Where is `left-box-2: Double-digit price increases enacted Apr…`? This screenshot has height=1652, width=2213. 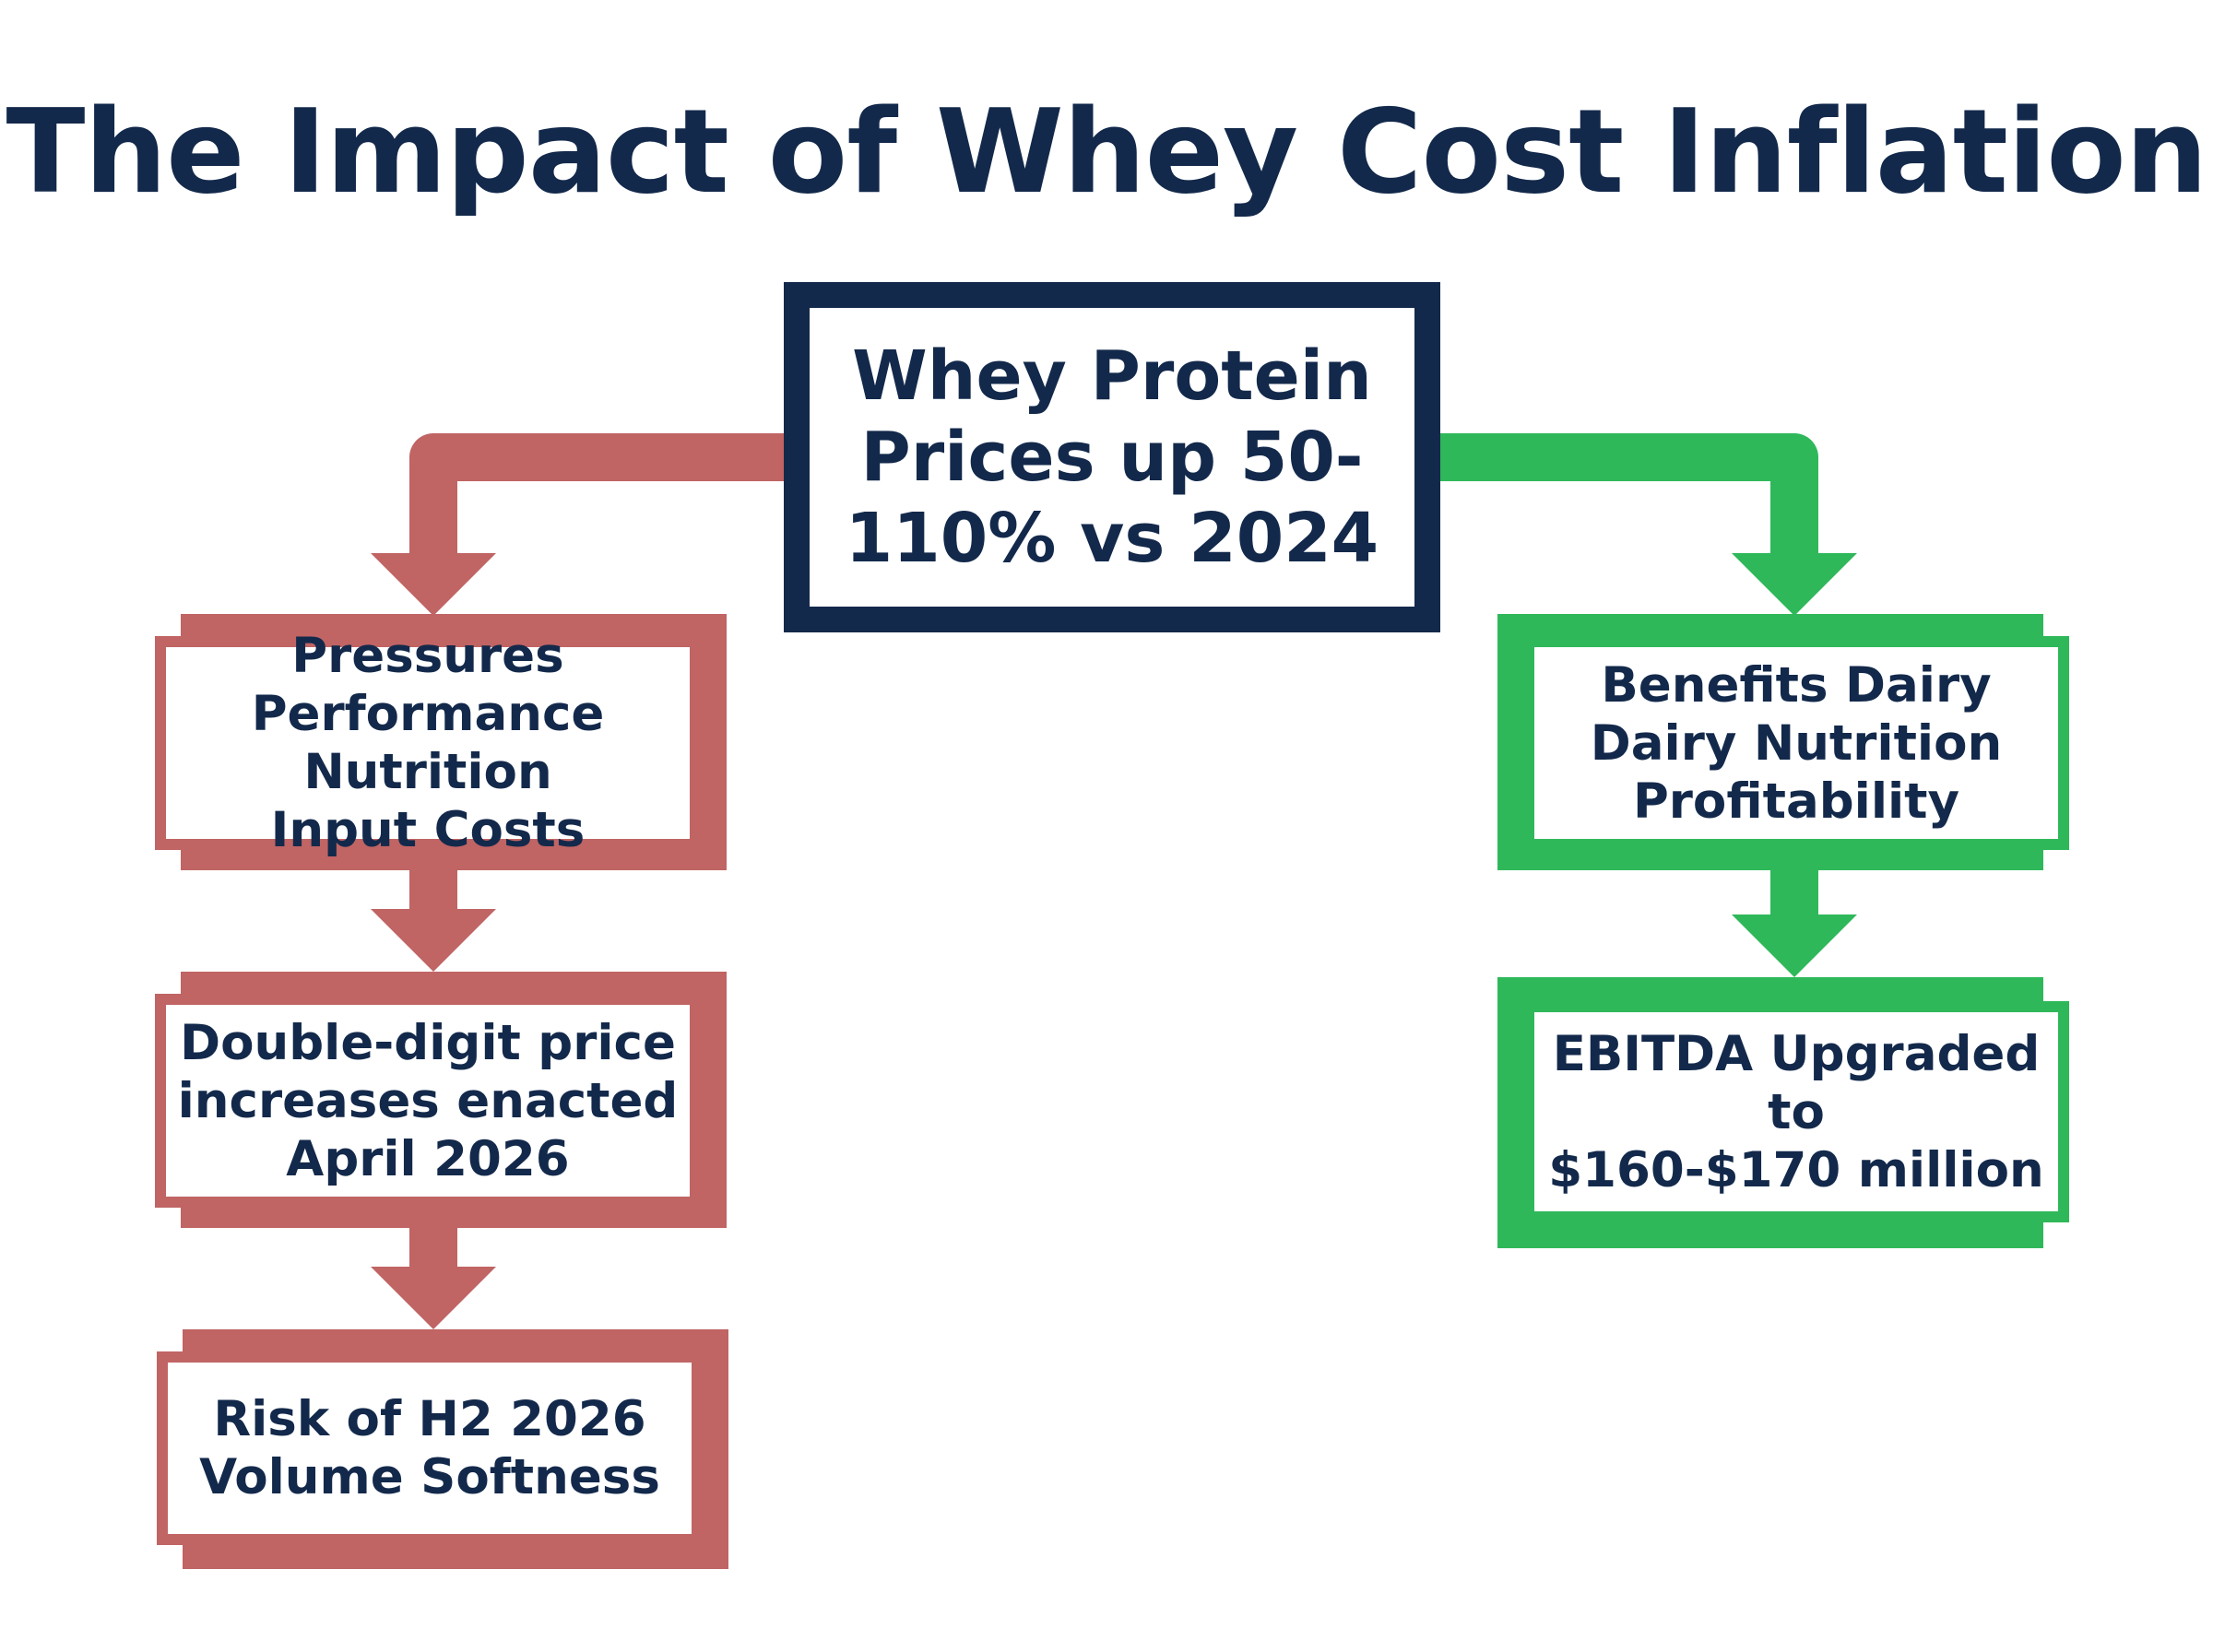
left-box-2: Double-digit price increases enacted Apr… is located at coordinates (428, 1101).